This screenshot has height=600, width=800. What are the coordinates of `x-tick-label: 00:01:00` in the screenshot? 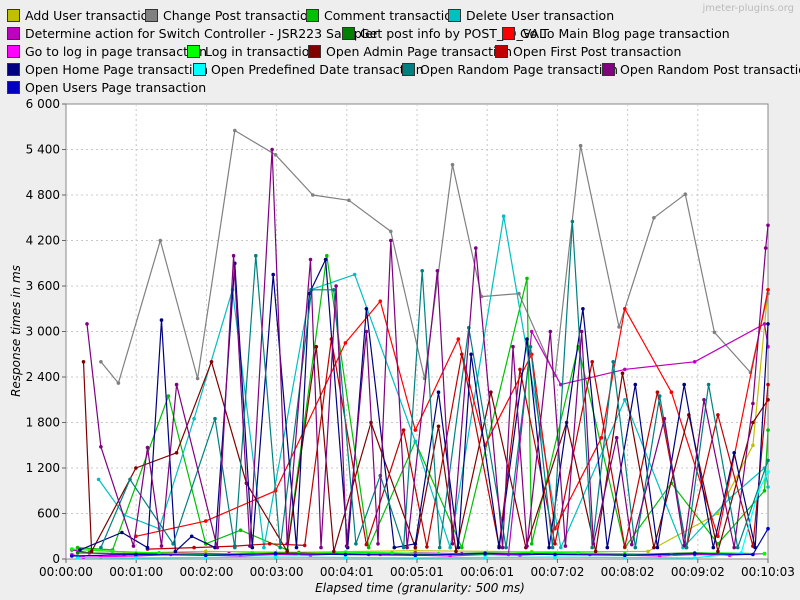 It's located at (136, 572).